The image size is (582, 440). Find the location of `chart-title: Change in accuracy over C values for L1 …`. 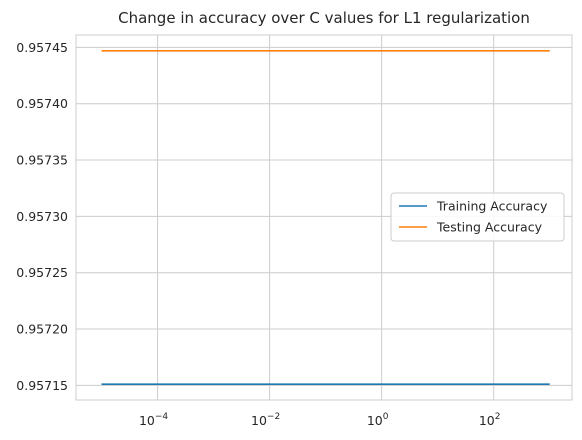

chart-title: Change in accuracy over C values for L1 … is located at coordinates (324, 18).